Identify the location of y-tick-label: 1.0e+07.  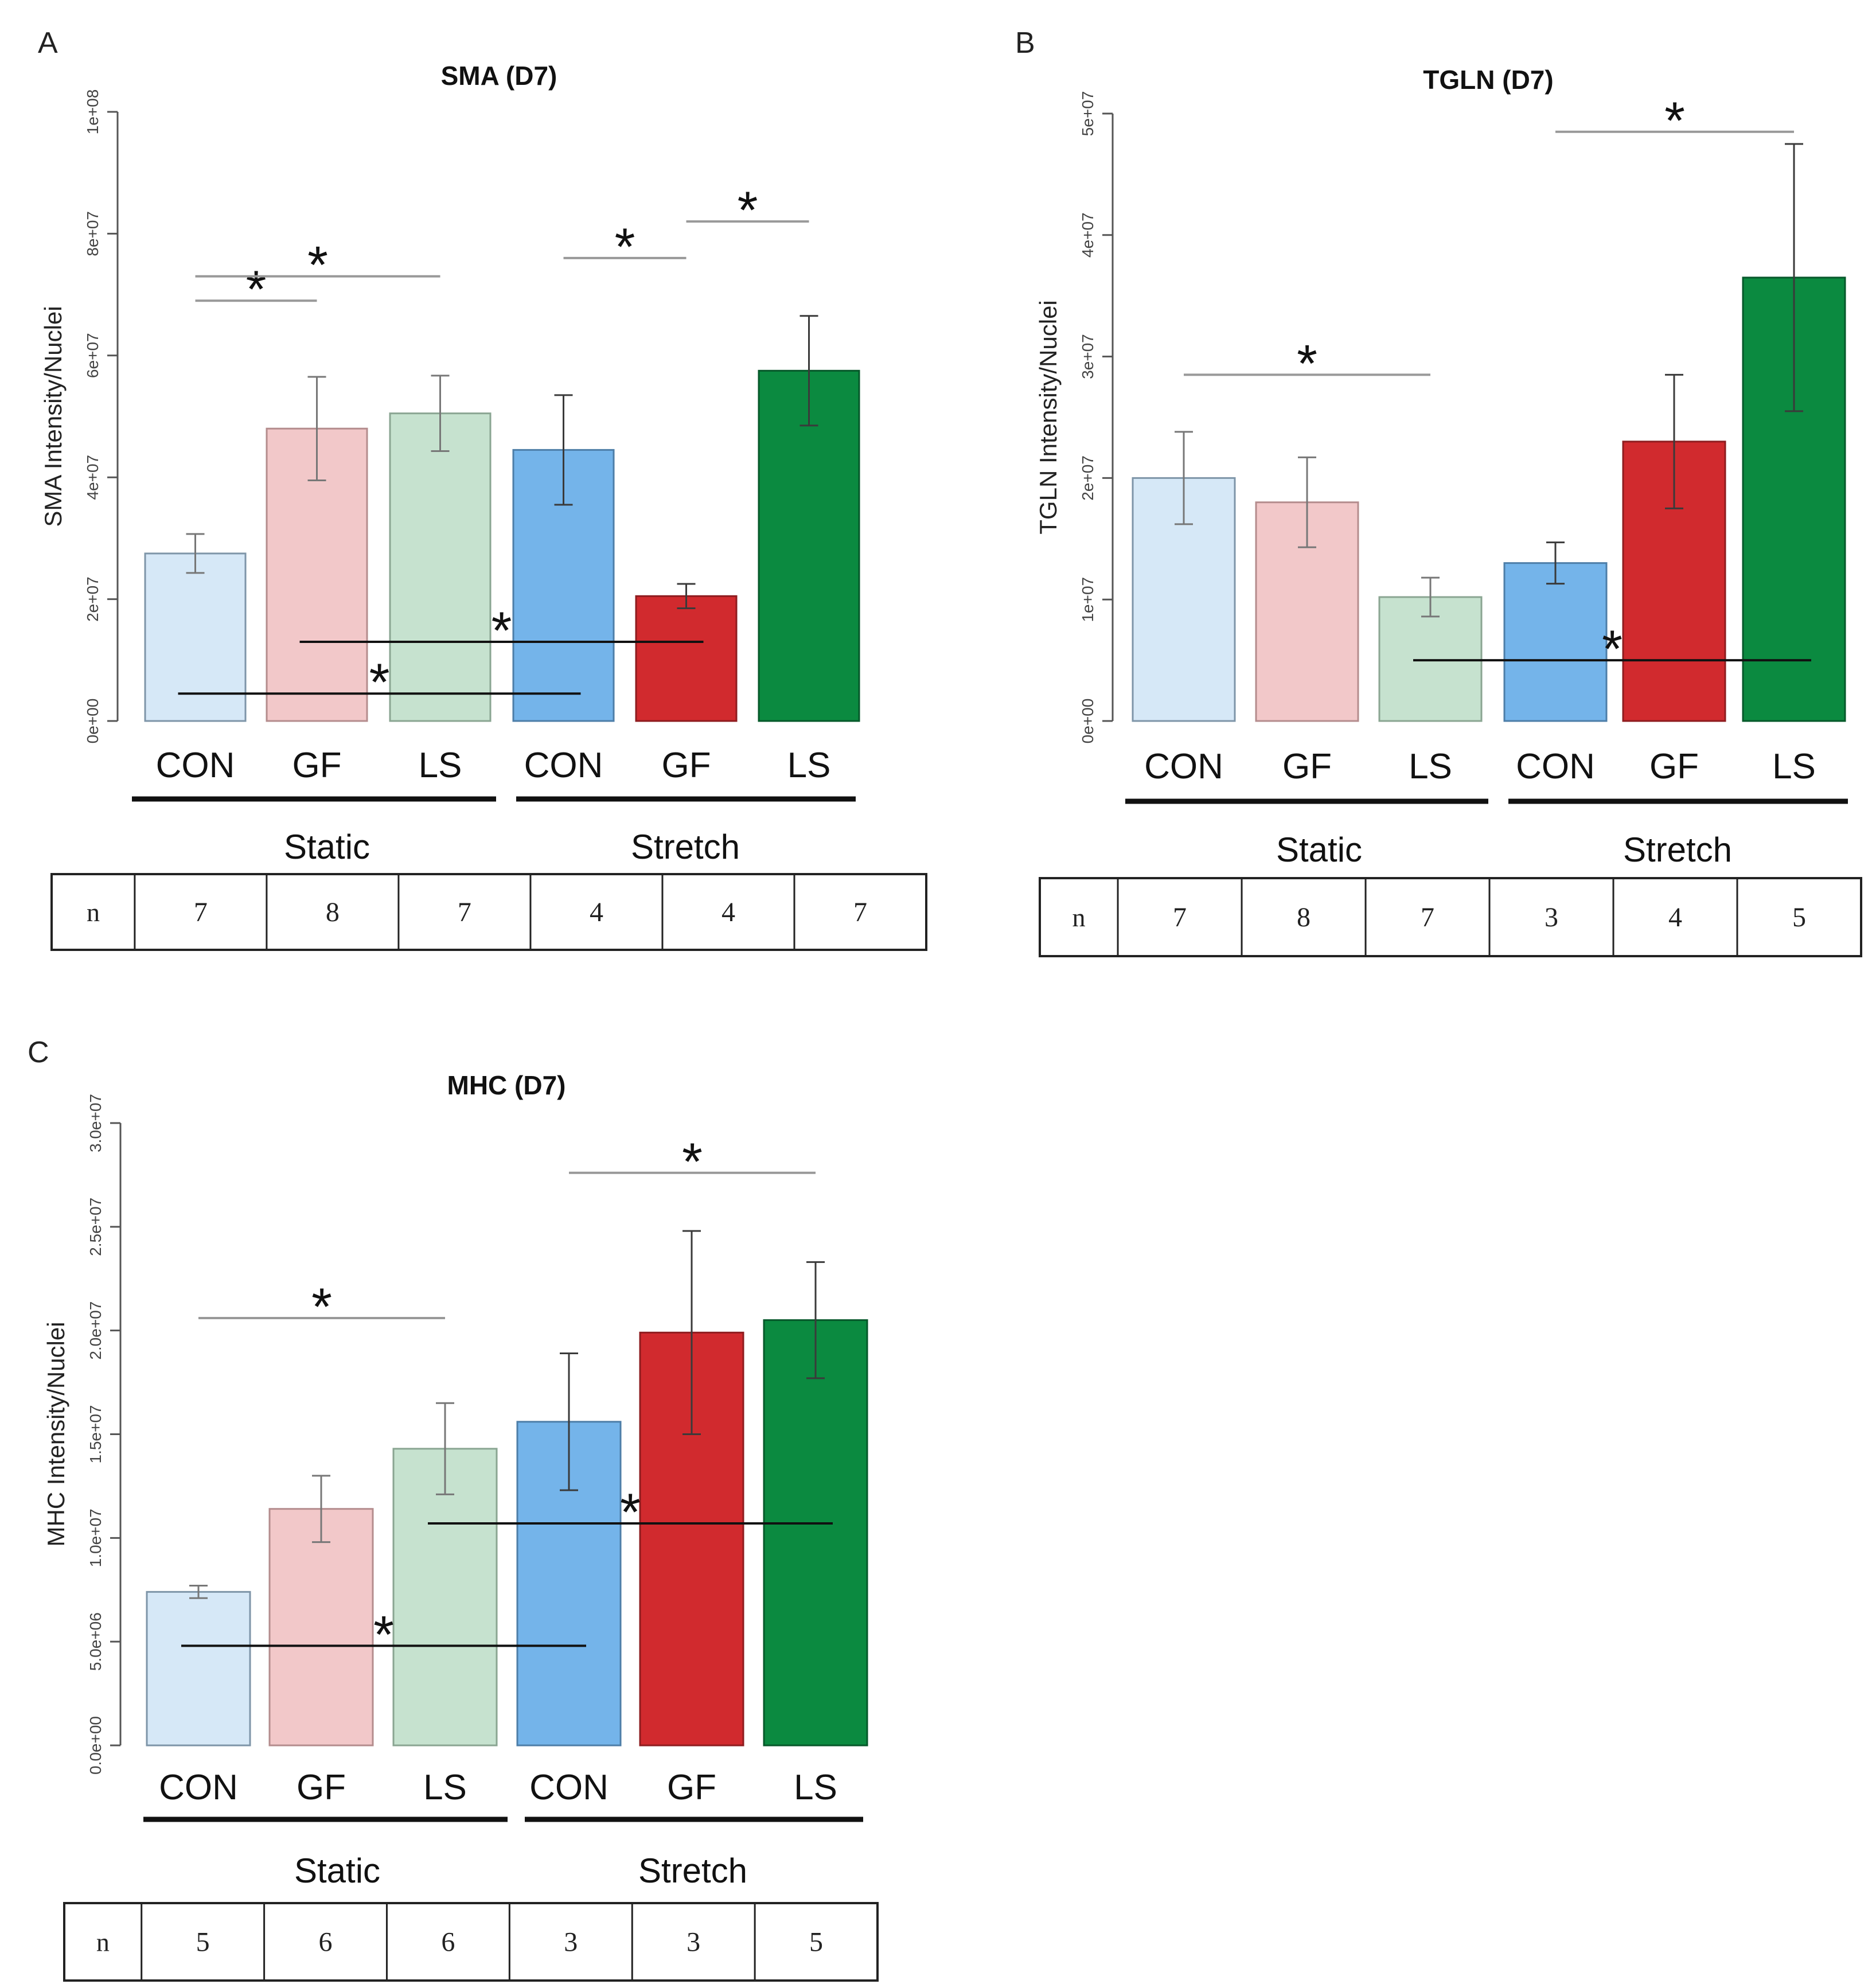
(95, 1537).